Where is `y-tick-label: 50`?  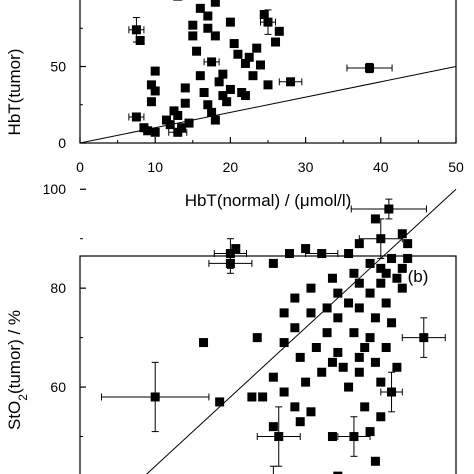 y-tick-label: 50 is located at coordinates (58, 67).